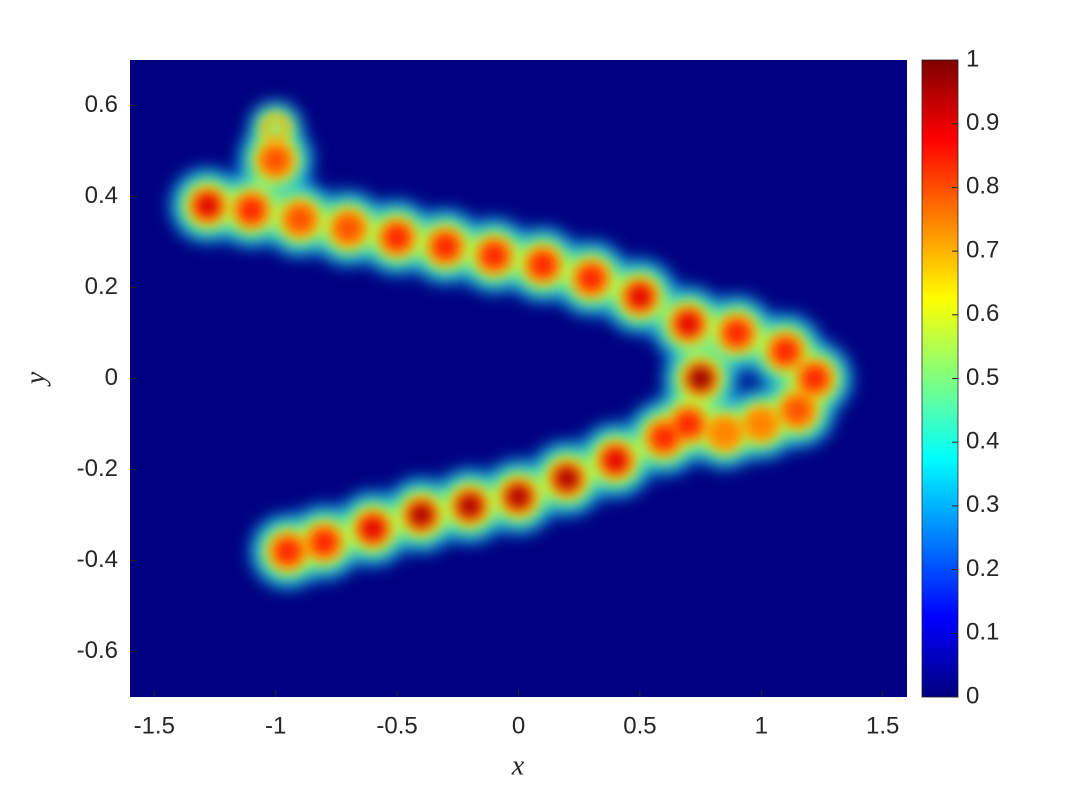 Image resolution: width=1090 pixels, height=790 pixels. What do you see at coordinates (101, 104) in the screenshot?
I see `y-tick-label: 0.6` at bounding box center [101, 104].